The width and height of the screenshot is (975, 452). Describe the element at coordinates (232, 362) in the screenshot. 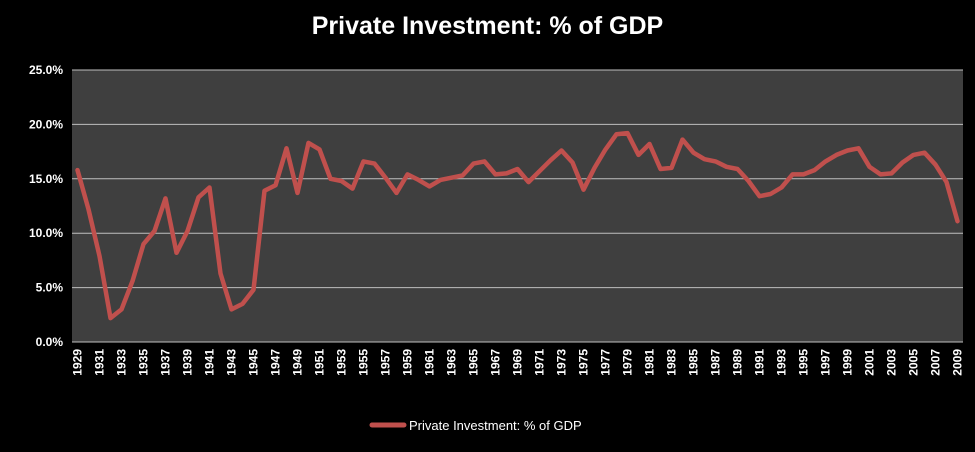

I see `x-tick-label: 1943` at that location.